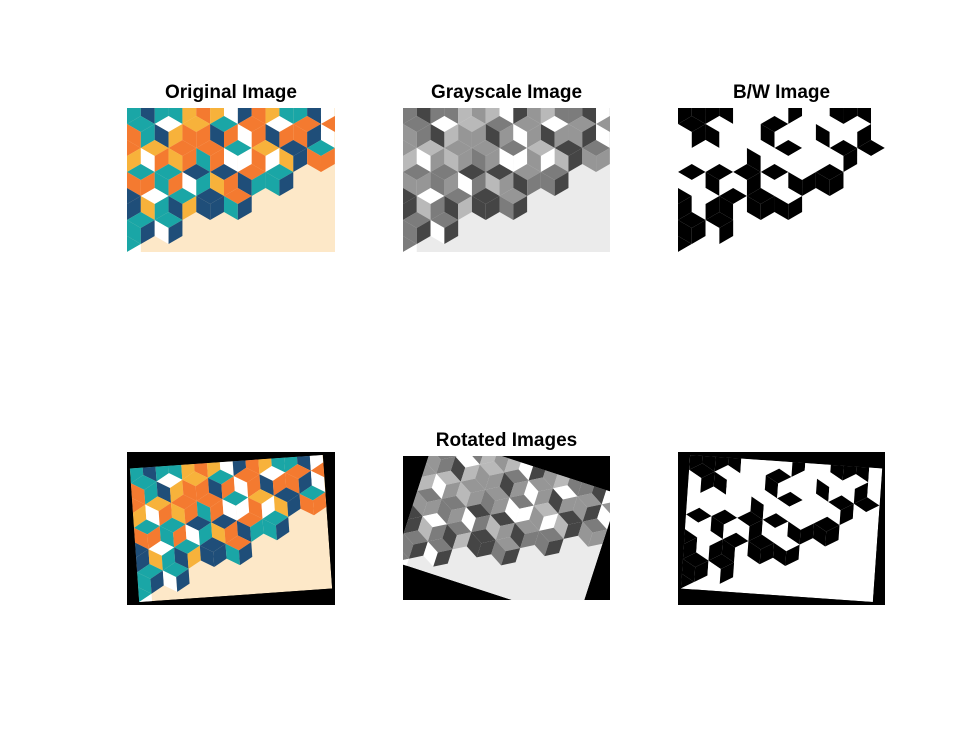 This screenshot has height=735, width=980. What do you see at coordinates (781, 528) in the screenshot?
I see `rotated-bw-image` at bounding box center [781, 528].